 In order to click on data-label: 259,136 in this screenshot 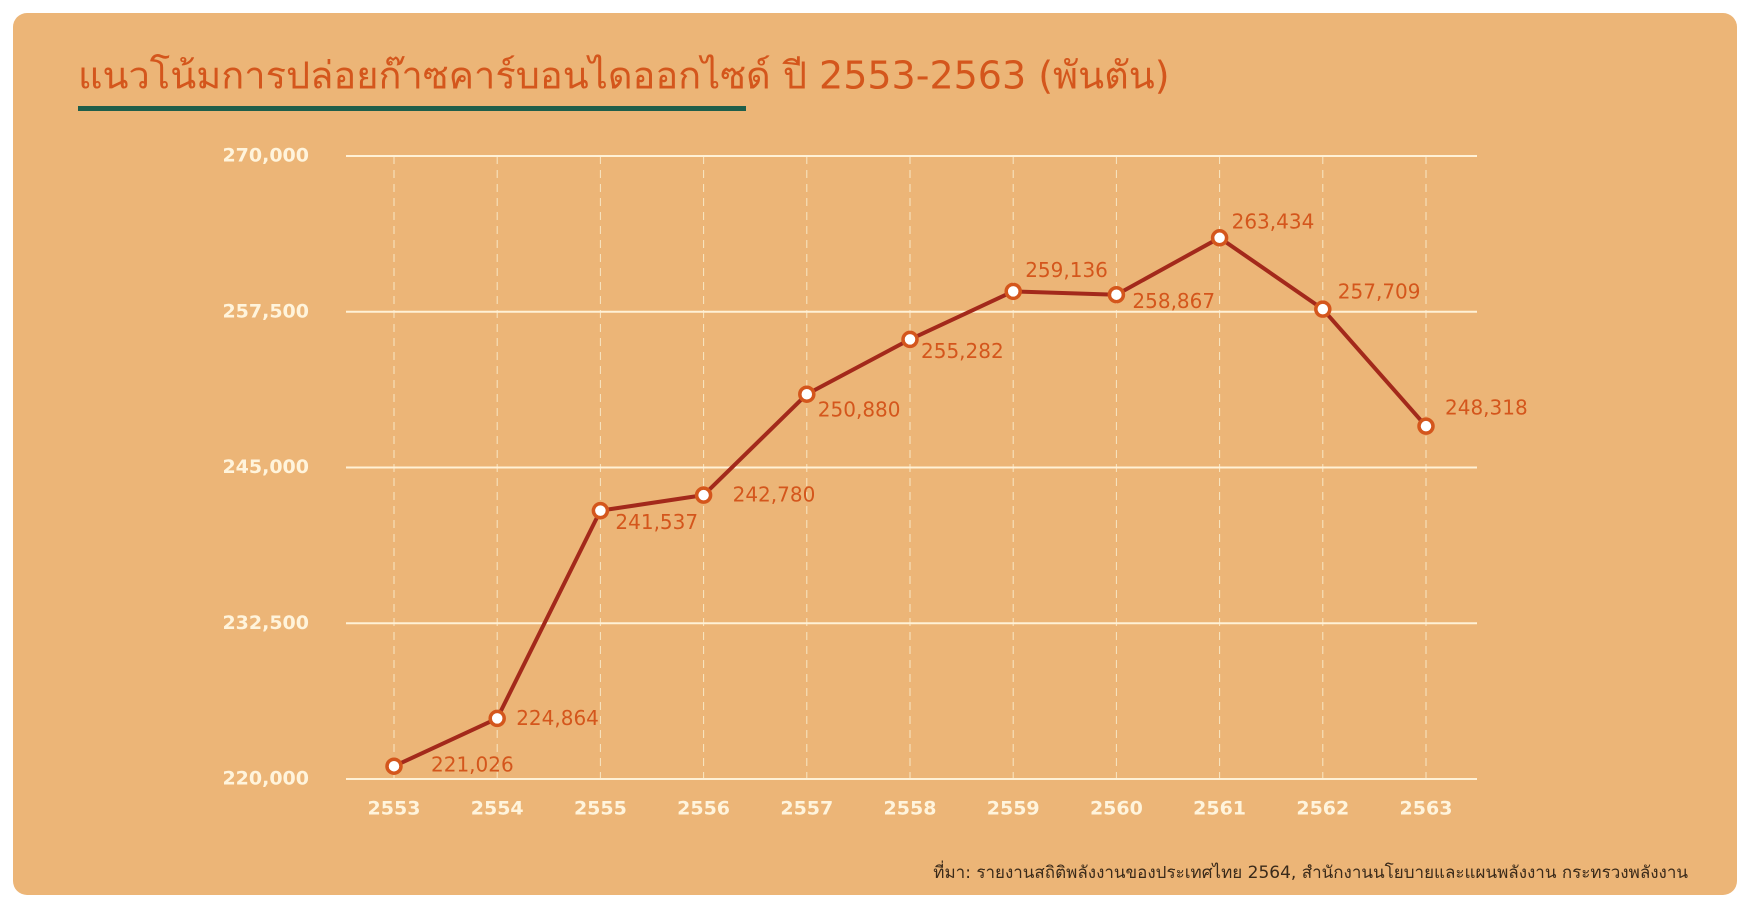, I will do `click(1066, 270)`.